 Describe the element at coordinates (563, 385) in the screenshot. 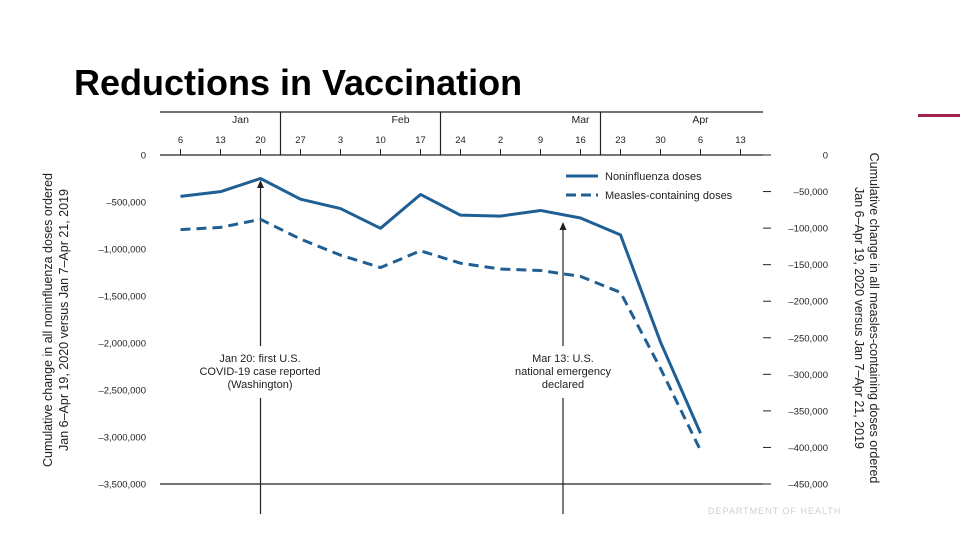

I see `annotation-text: declared` at that location.